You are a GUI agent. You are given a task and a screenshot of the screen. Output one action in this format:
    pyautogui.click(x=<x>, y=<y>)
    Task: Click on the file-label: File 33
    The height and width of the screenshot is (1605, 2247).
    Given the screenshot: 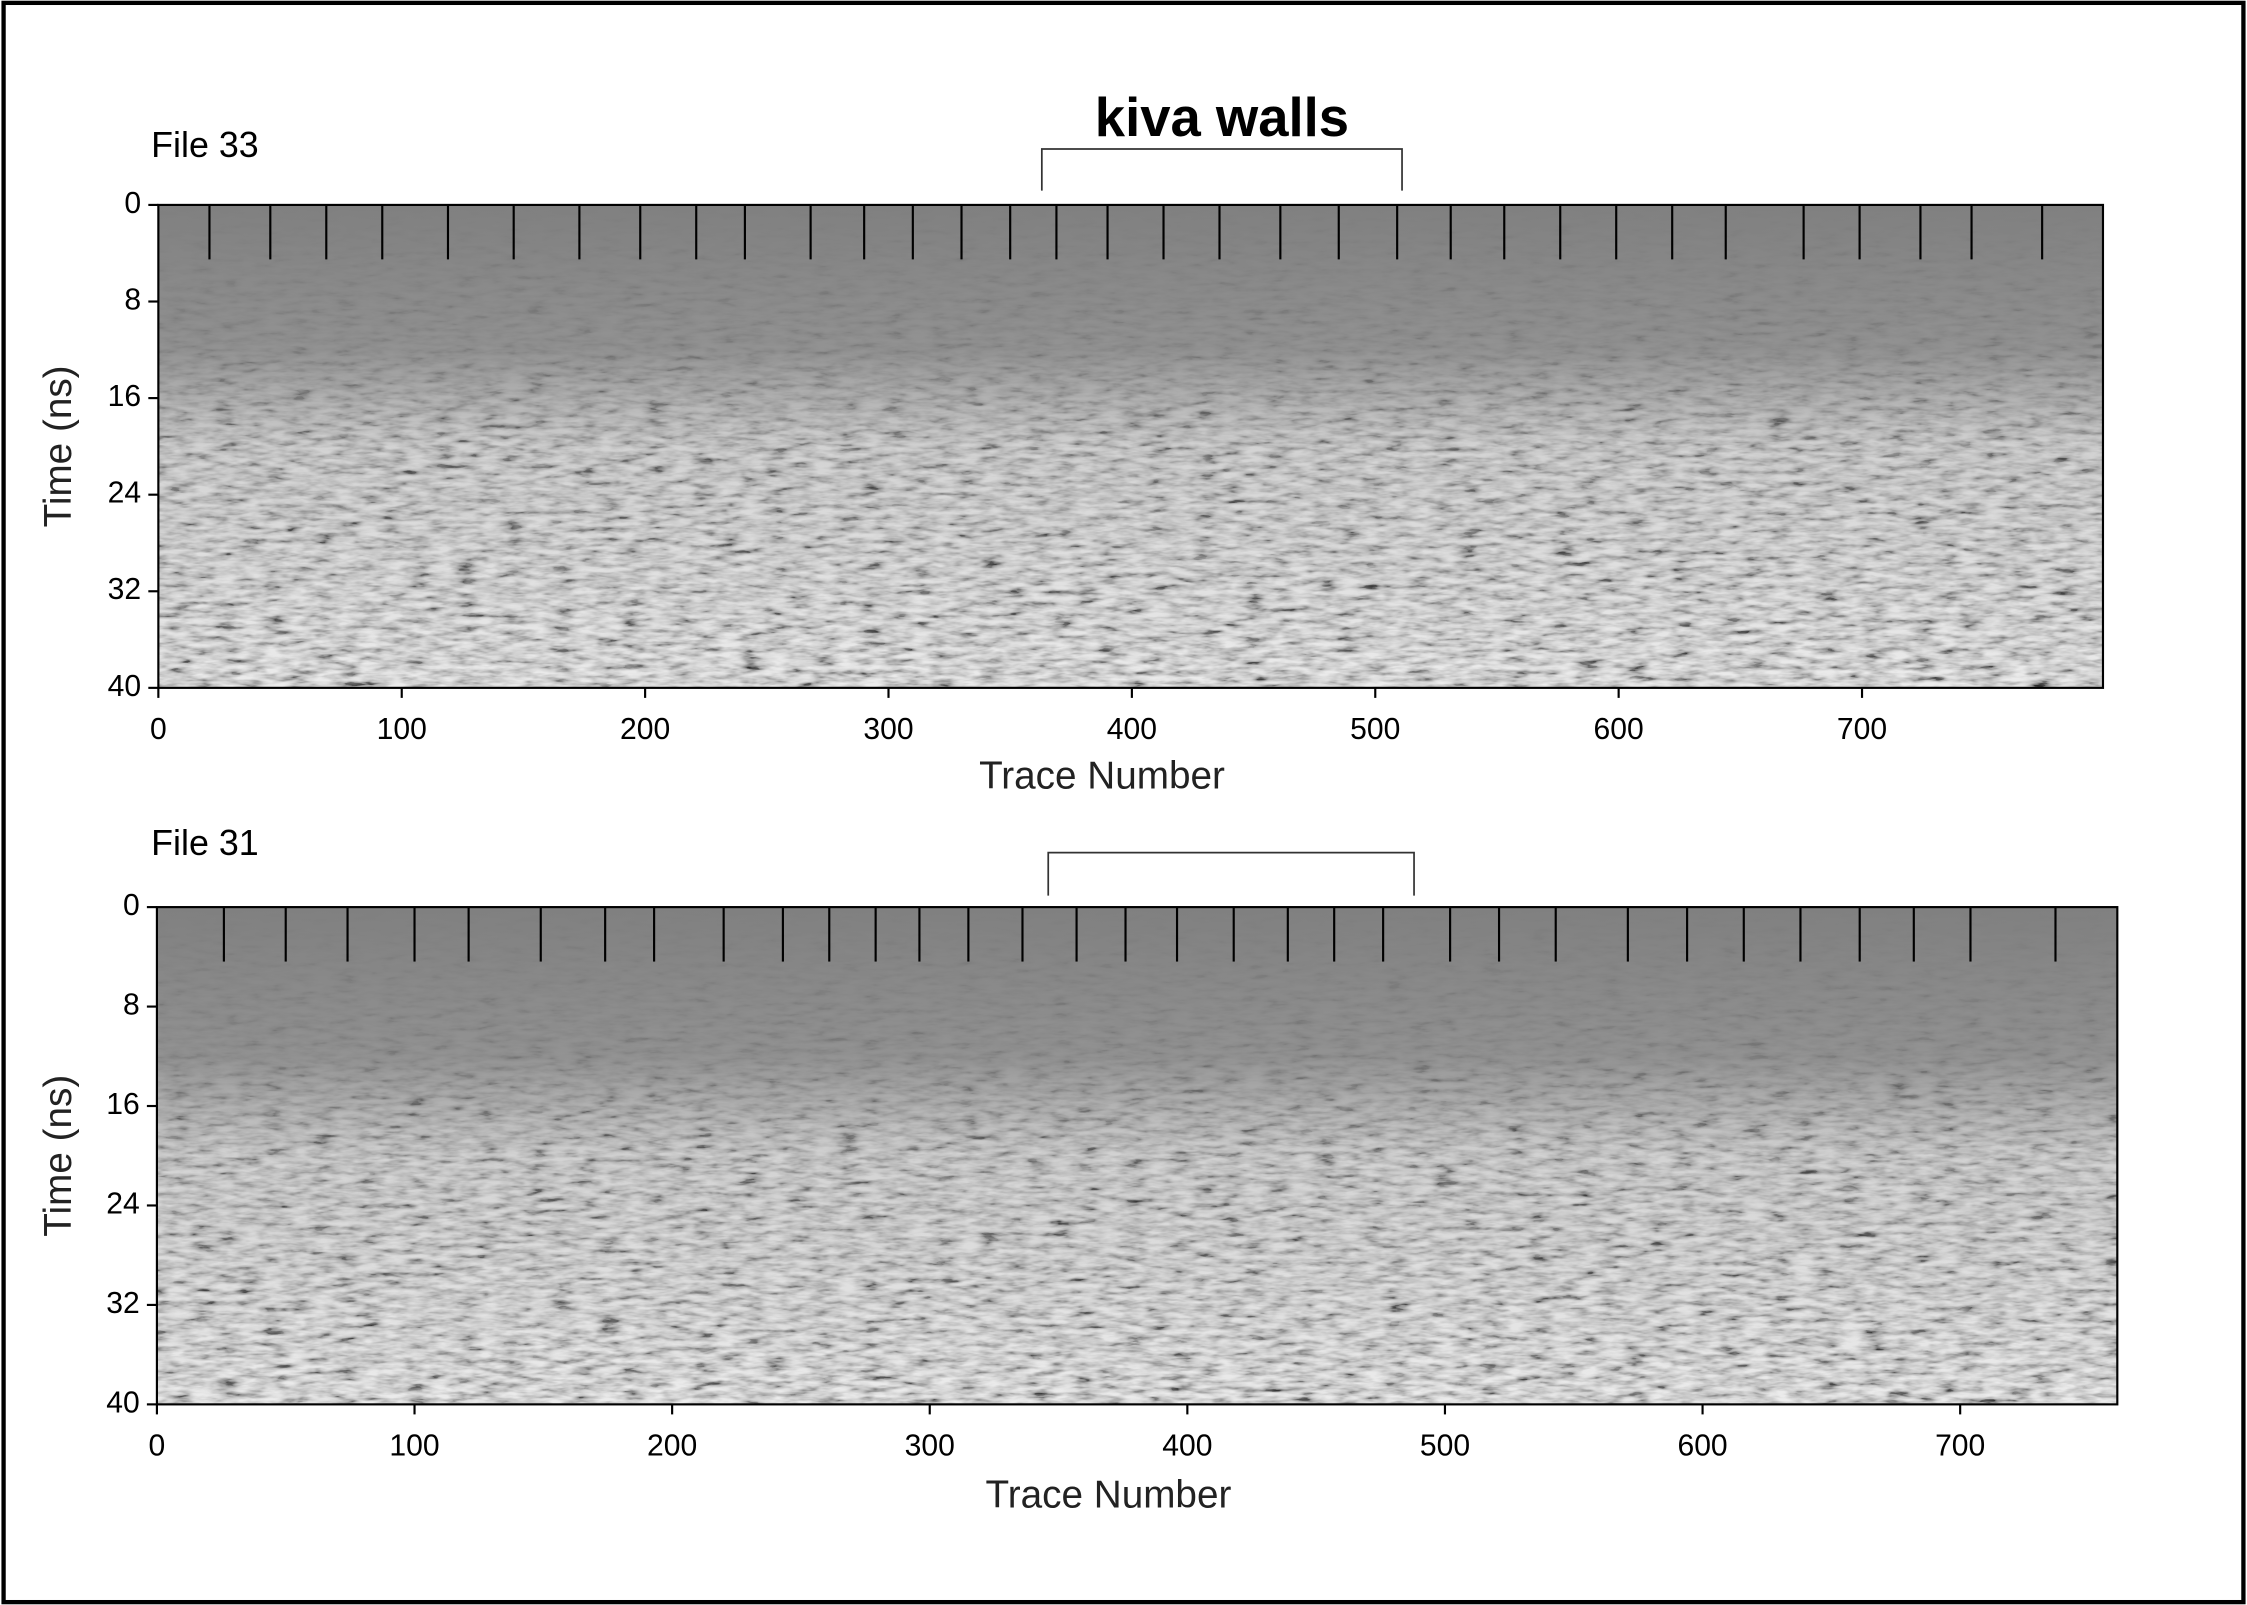 What is the action you would take?
    pyautogui.click(x=204, y=145)
    